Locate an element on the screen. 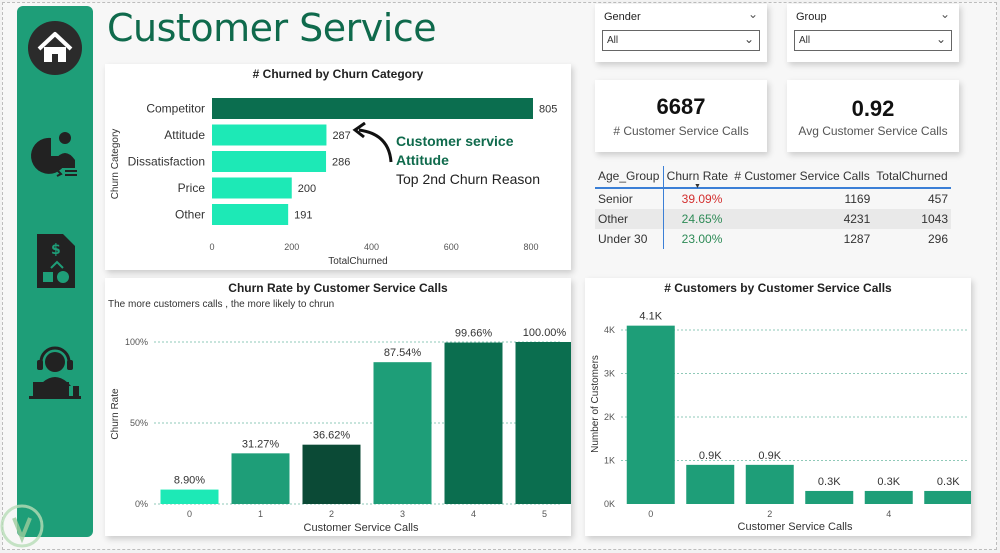 This screenshot has width=1000, height=553. y-tick-label: 1K is located at coordinates (609, 461).